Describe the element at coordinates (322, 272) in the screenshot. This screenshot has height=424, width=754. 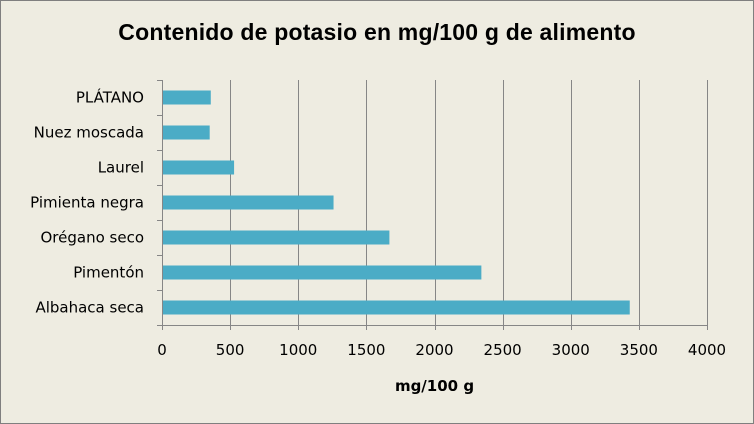
I see `bar-pimentón` at that location.